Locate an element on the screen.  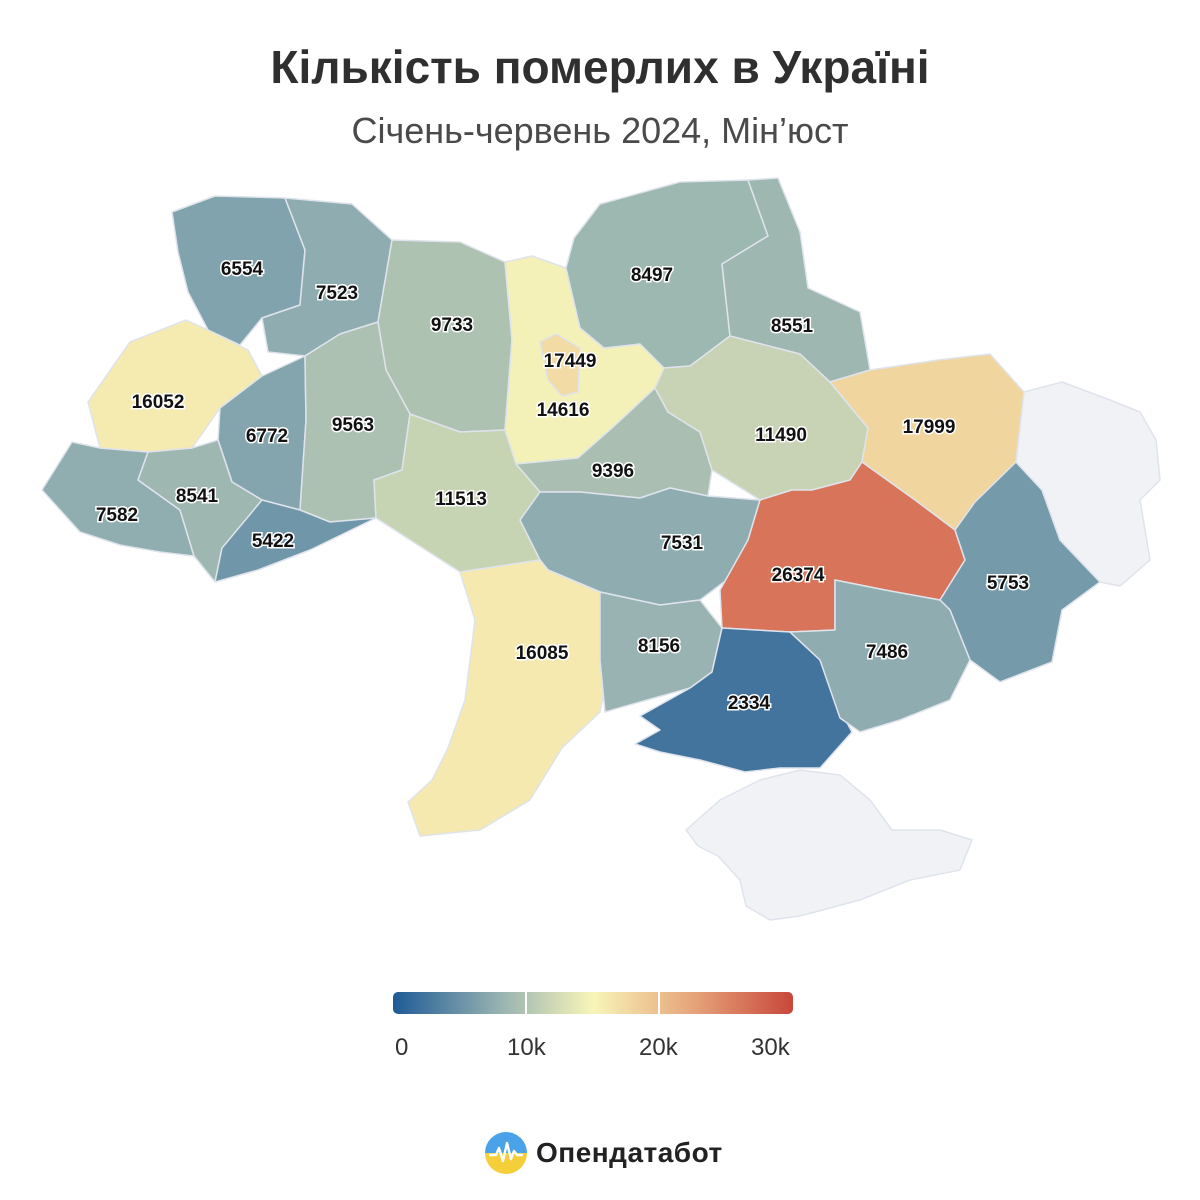
region-label-dnipropetrovsk: 26374 is located at coordinates (798, 575).